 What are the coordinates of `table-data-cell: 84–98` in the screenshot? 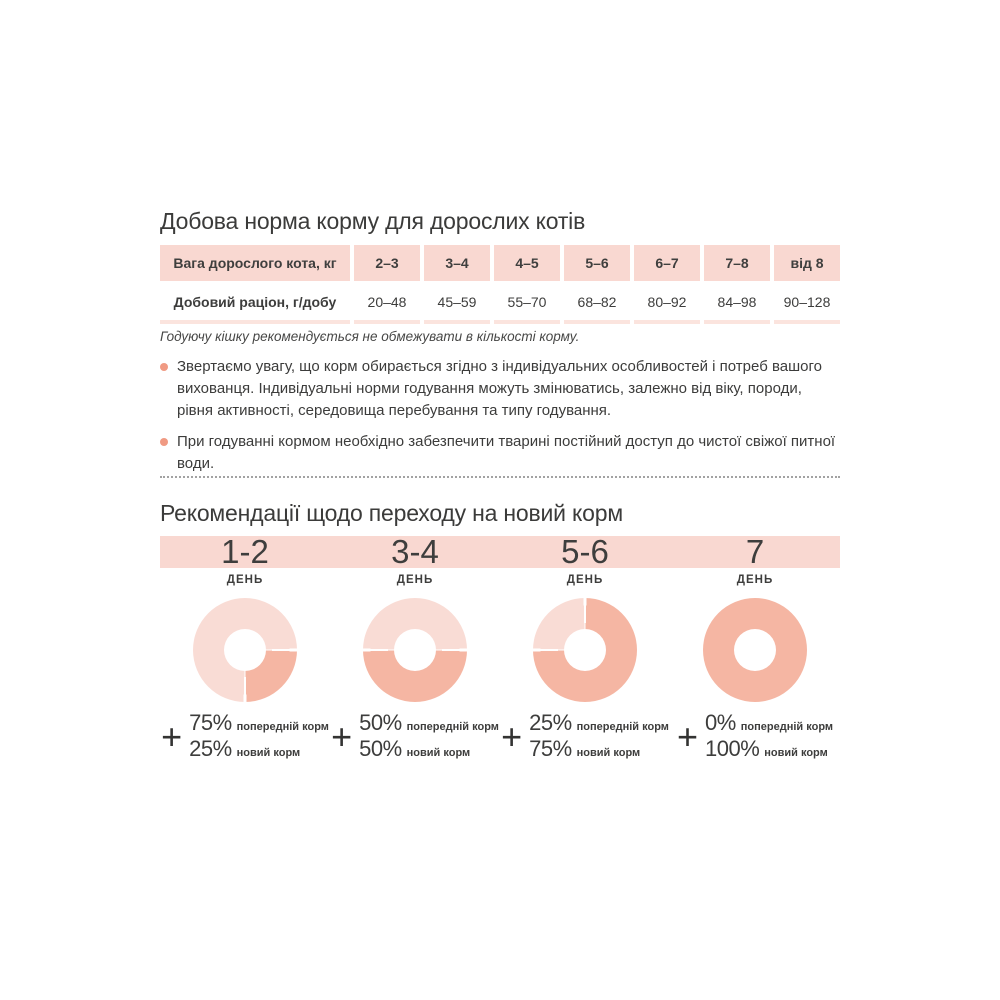 It's located at (737, 304).